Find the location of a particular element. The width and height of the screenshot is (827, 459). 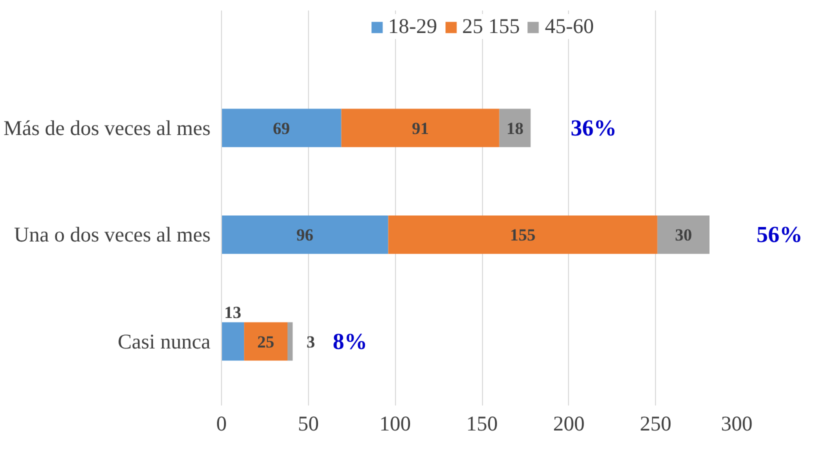

x-tick-label: 200 is located at coordinates (569, 424).